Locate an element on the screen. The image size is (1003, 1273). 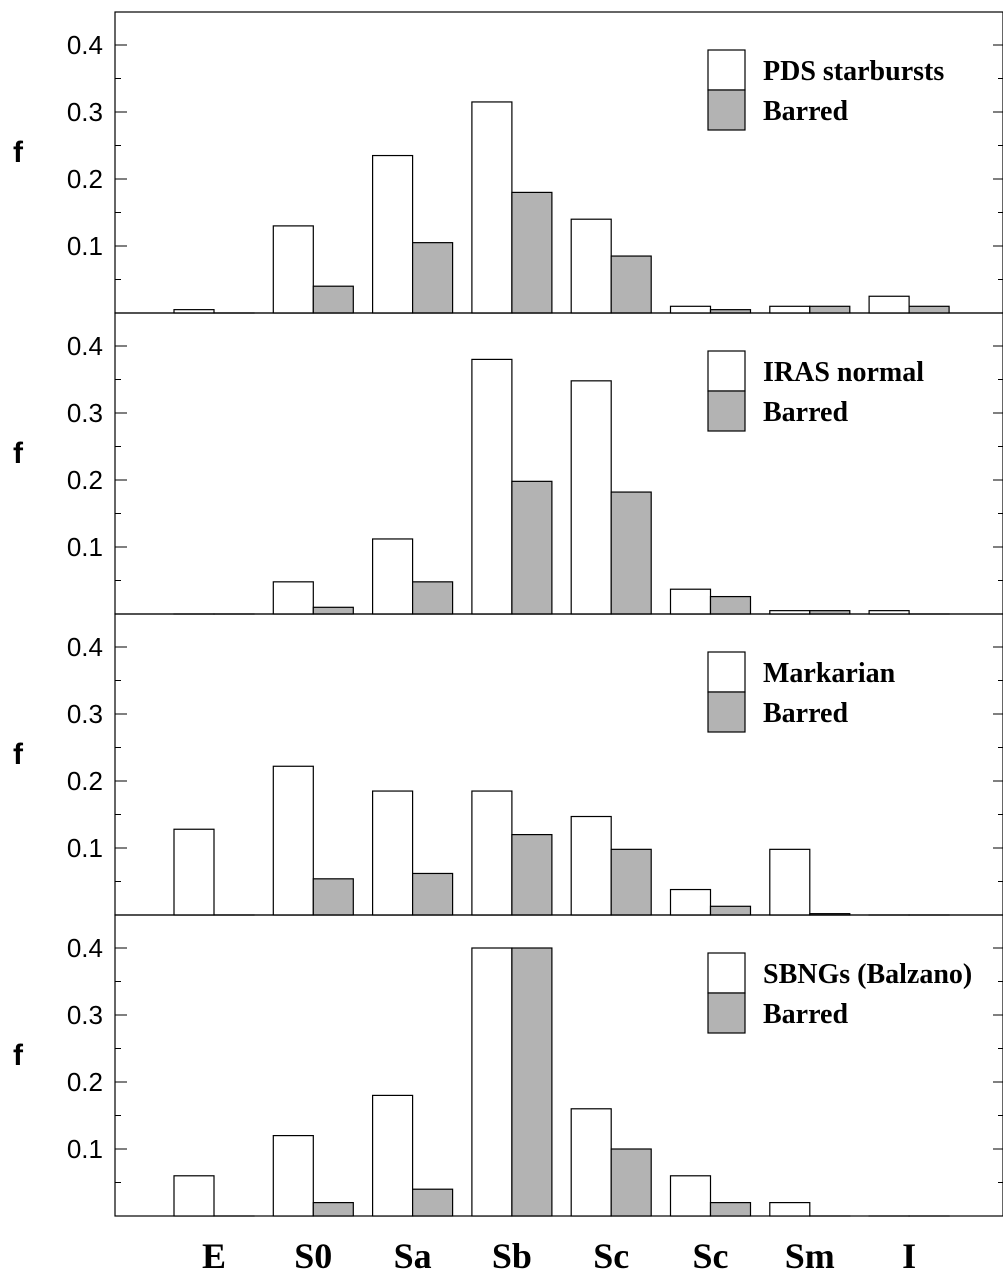
legend-label-all: SBNGs (Balzano) is located at coordinates (867, 974).